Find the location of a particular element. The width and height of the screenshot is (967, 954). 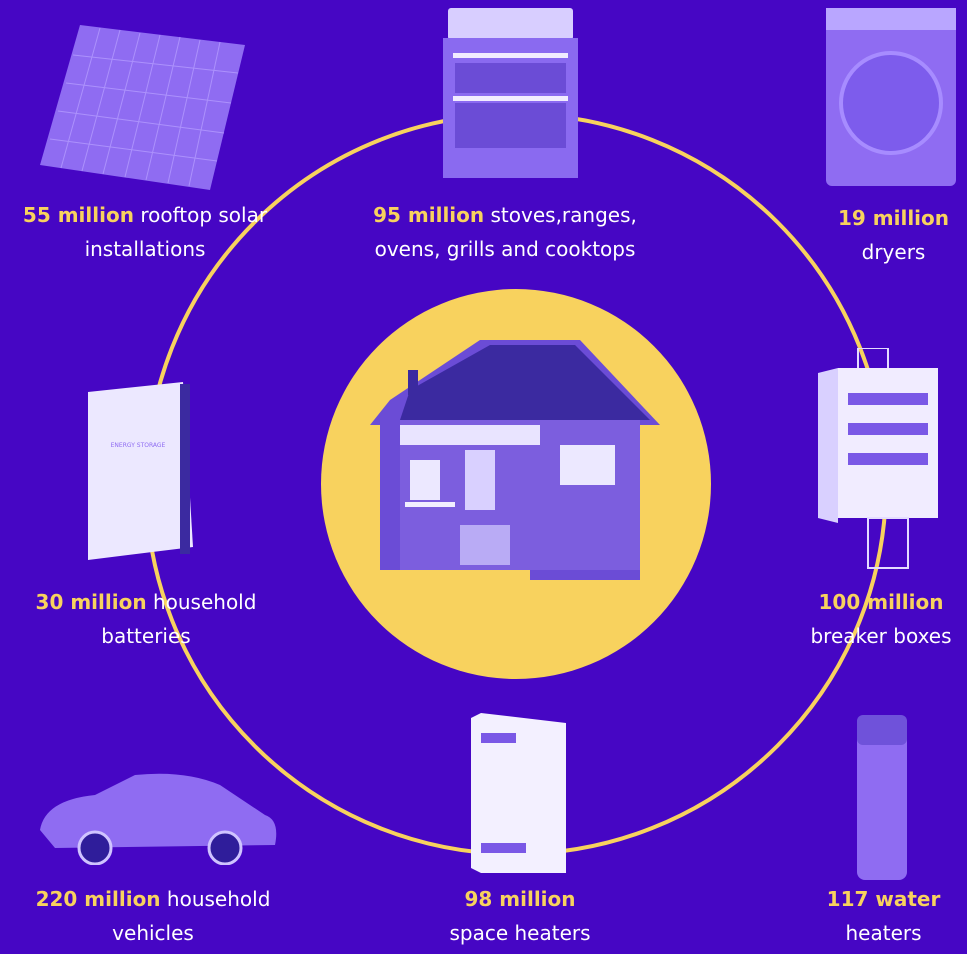

count-dryers: 19 million is located at coordinates (893, 218).